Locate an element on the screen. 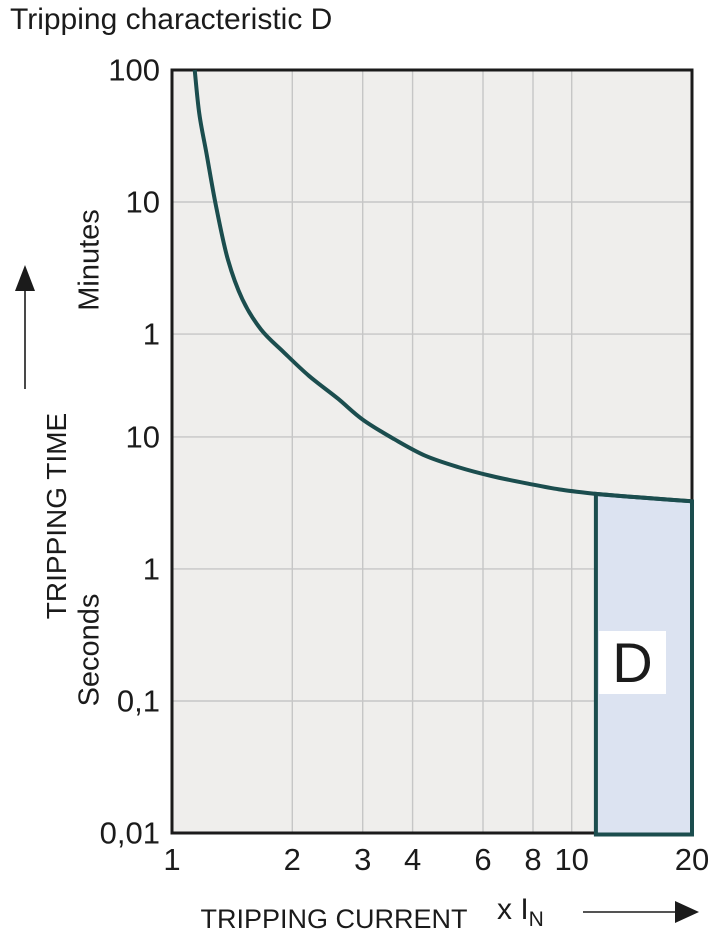 This screenshot has width=720, height=943. y-axis-arrow-up-icon is located at coordinates (25, 327).